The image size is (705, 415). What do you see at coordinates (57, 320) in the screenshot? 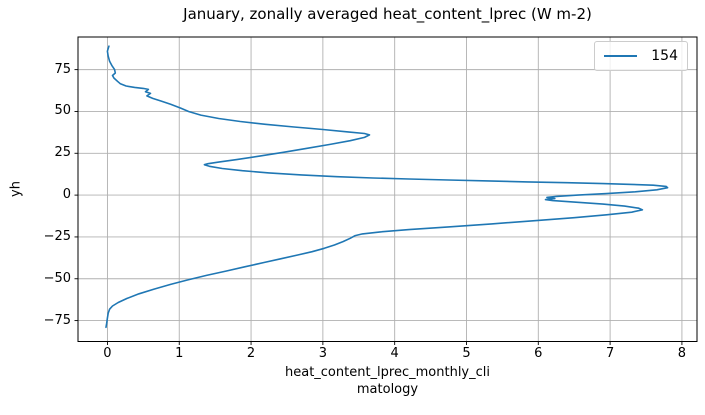
I see `y-tick-label: −75` at bounding box center [57, 320].